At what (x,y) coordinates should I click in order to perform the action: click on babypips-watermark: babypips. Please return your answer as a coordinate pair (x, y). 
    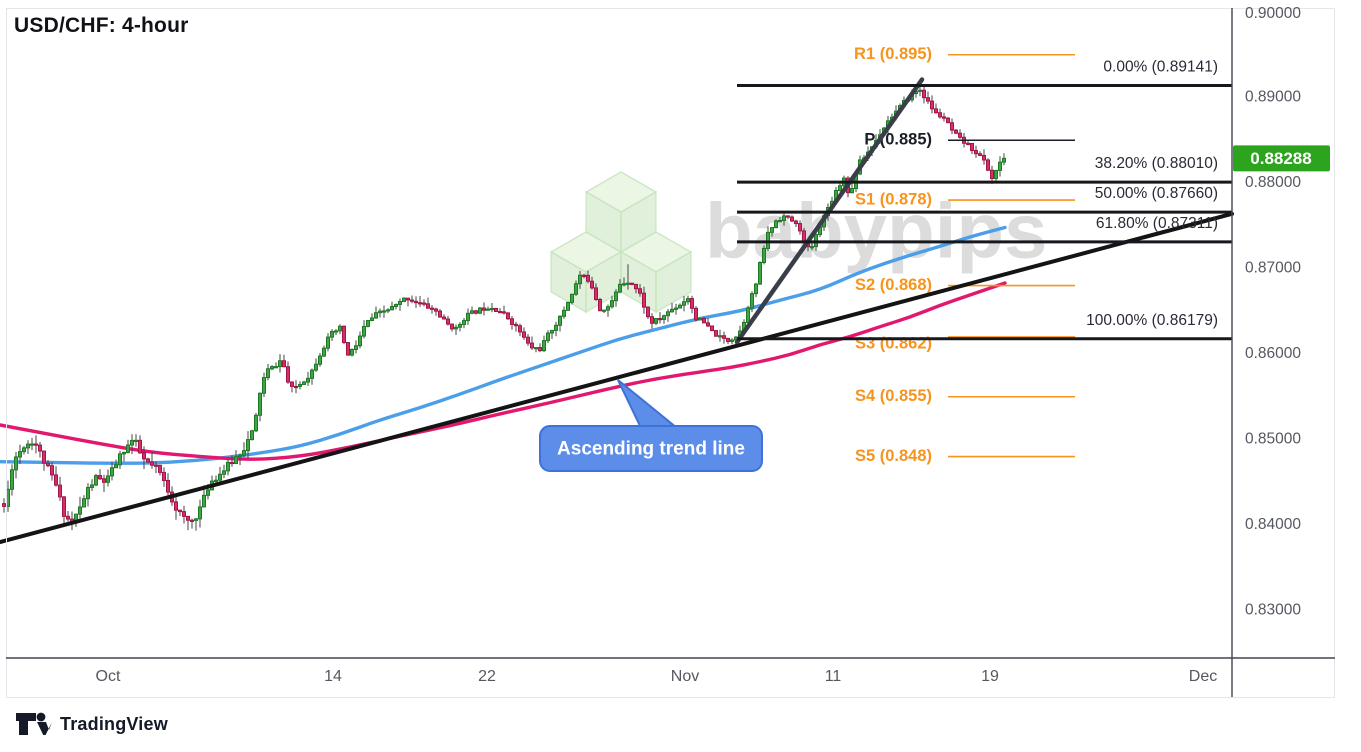
    Looking at the image, I should click on (798, 242).